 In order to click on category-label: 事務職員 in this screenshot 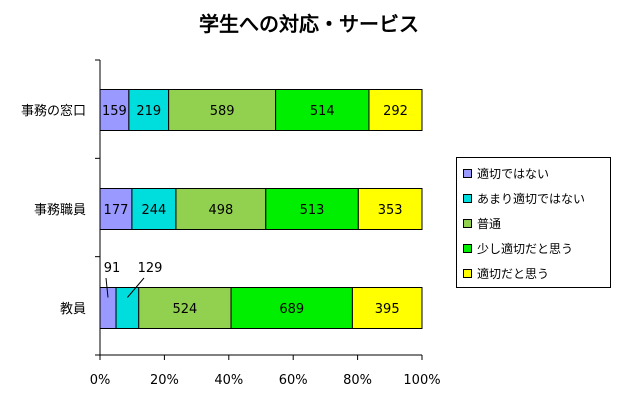, I will do `click(60, 210)`.